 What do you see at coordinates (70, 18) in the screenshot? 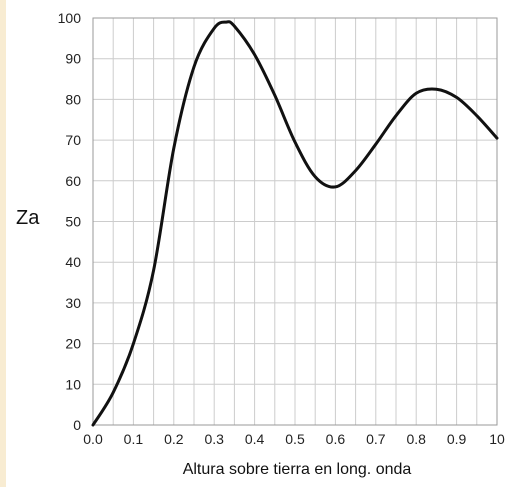
I see `y-tick-label: 100` at bounding box center [70, 18].